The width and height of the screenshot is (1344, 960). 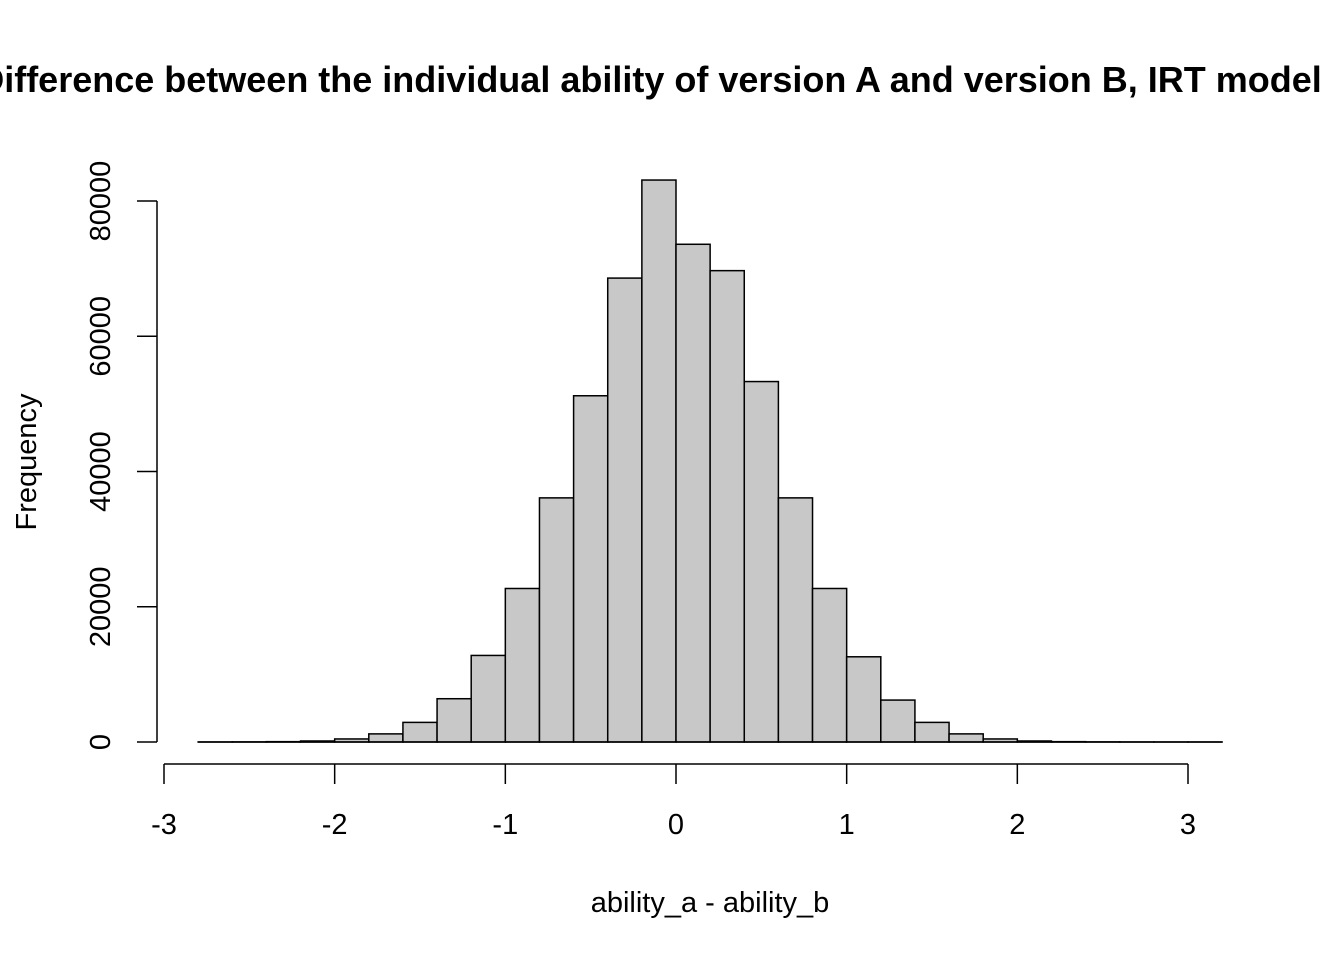 What do you see at coordinates (164, 825) in the screenshot?
I see `x-tick-label: -3` at bounding box center [164, 825].